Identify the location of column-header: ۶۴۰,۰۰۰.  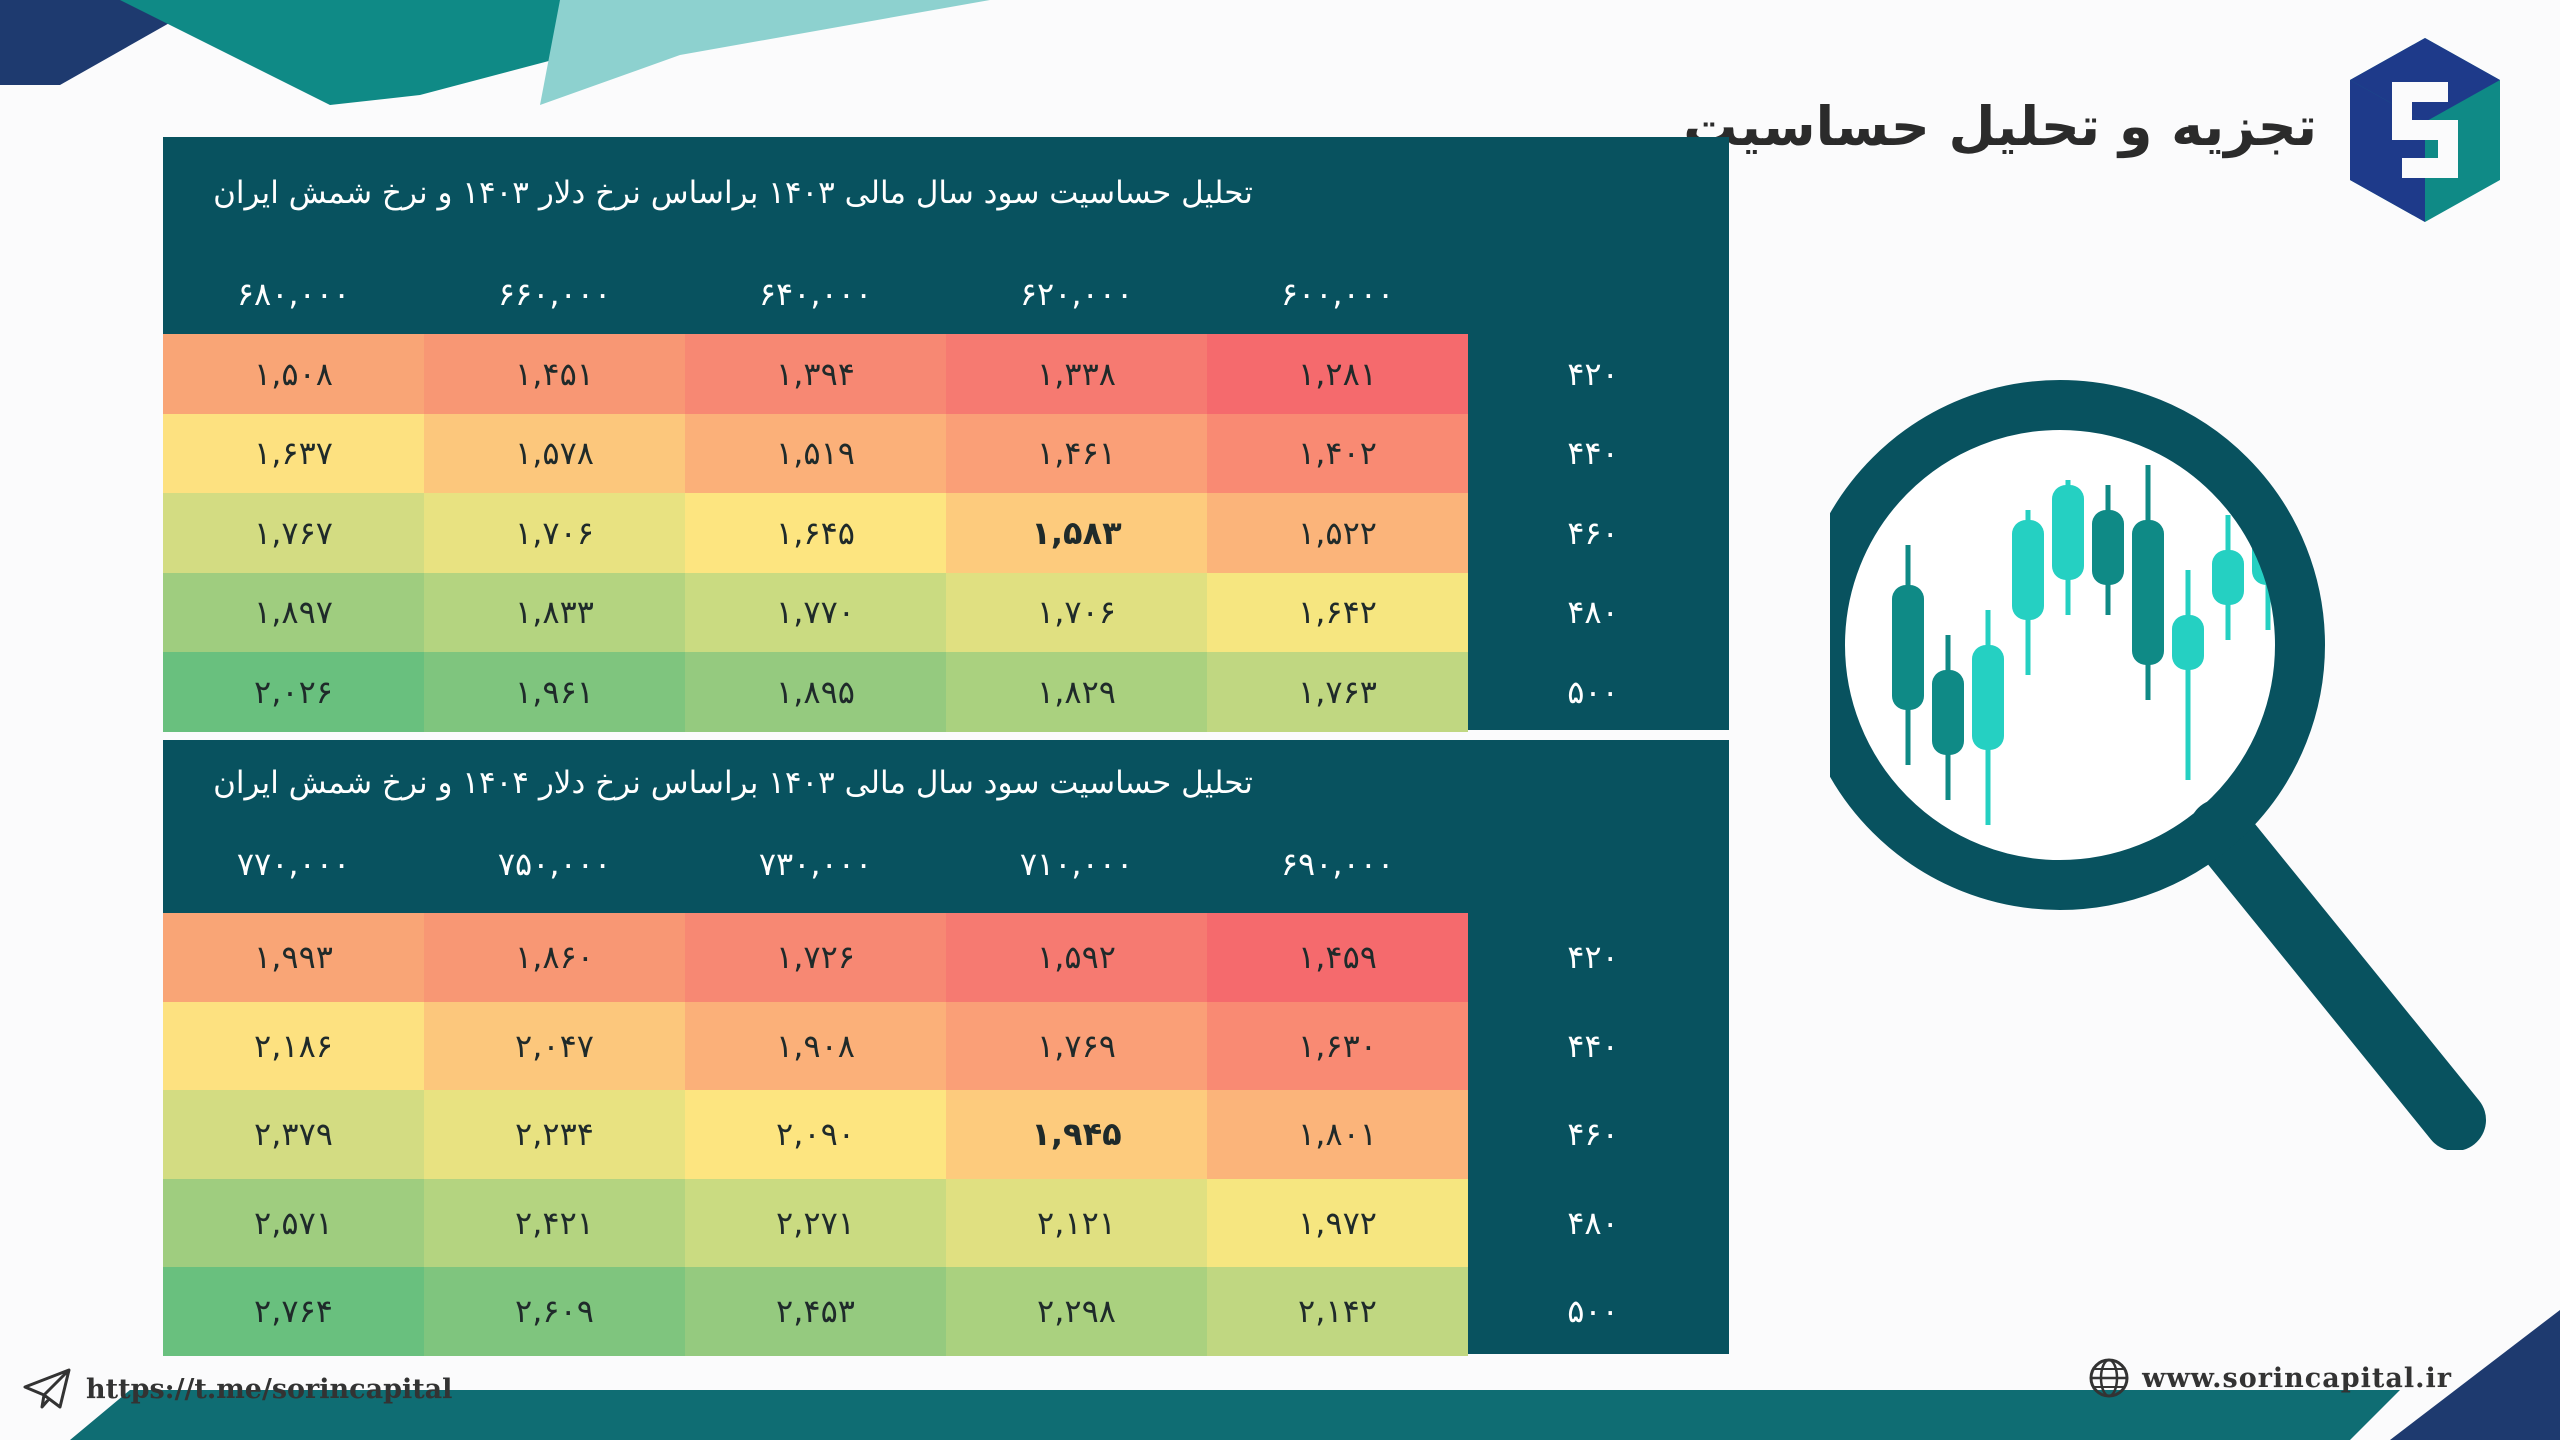
(815, 294).